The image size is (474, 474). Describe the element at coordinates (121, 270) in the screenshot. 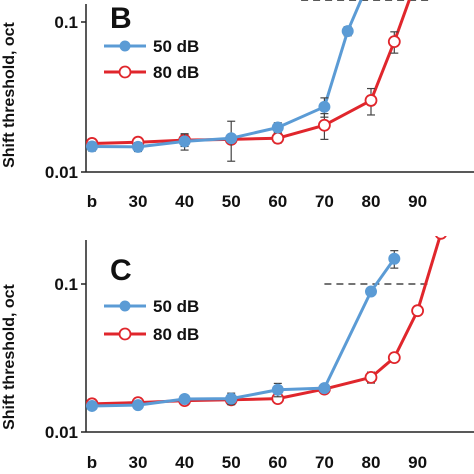

I see `panel-letter: C` at that location.